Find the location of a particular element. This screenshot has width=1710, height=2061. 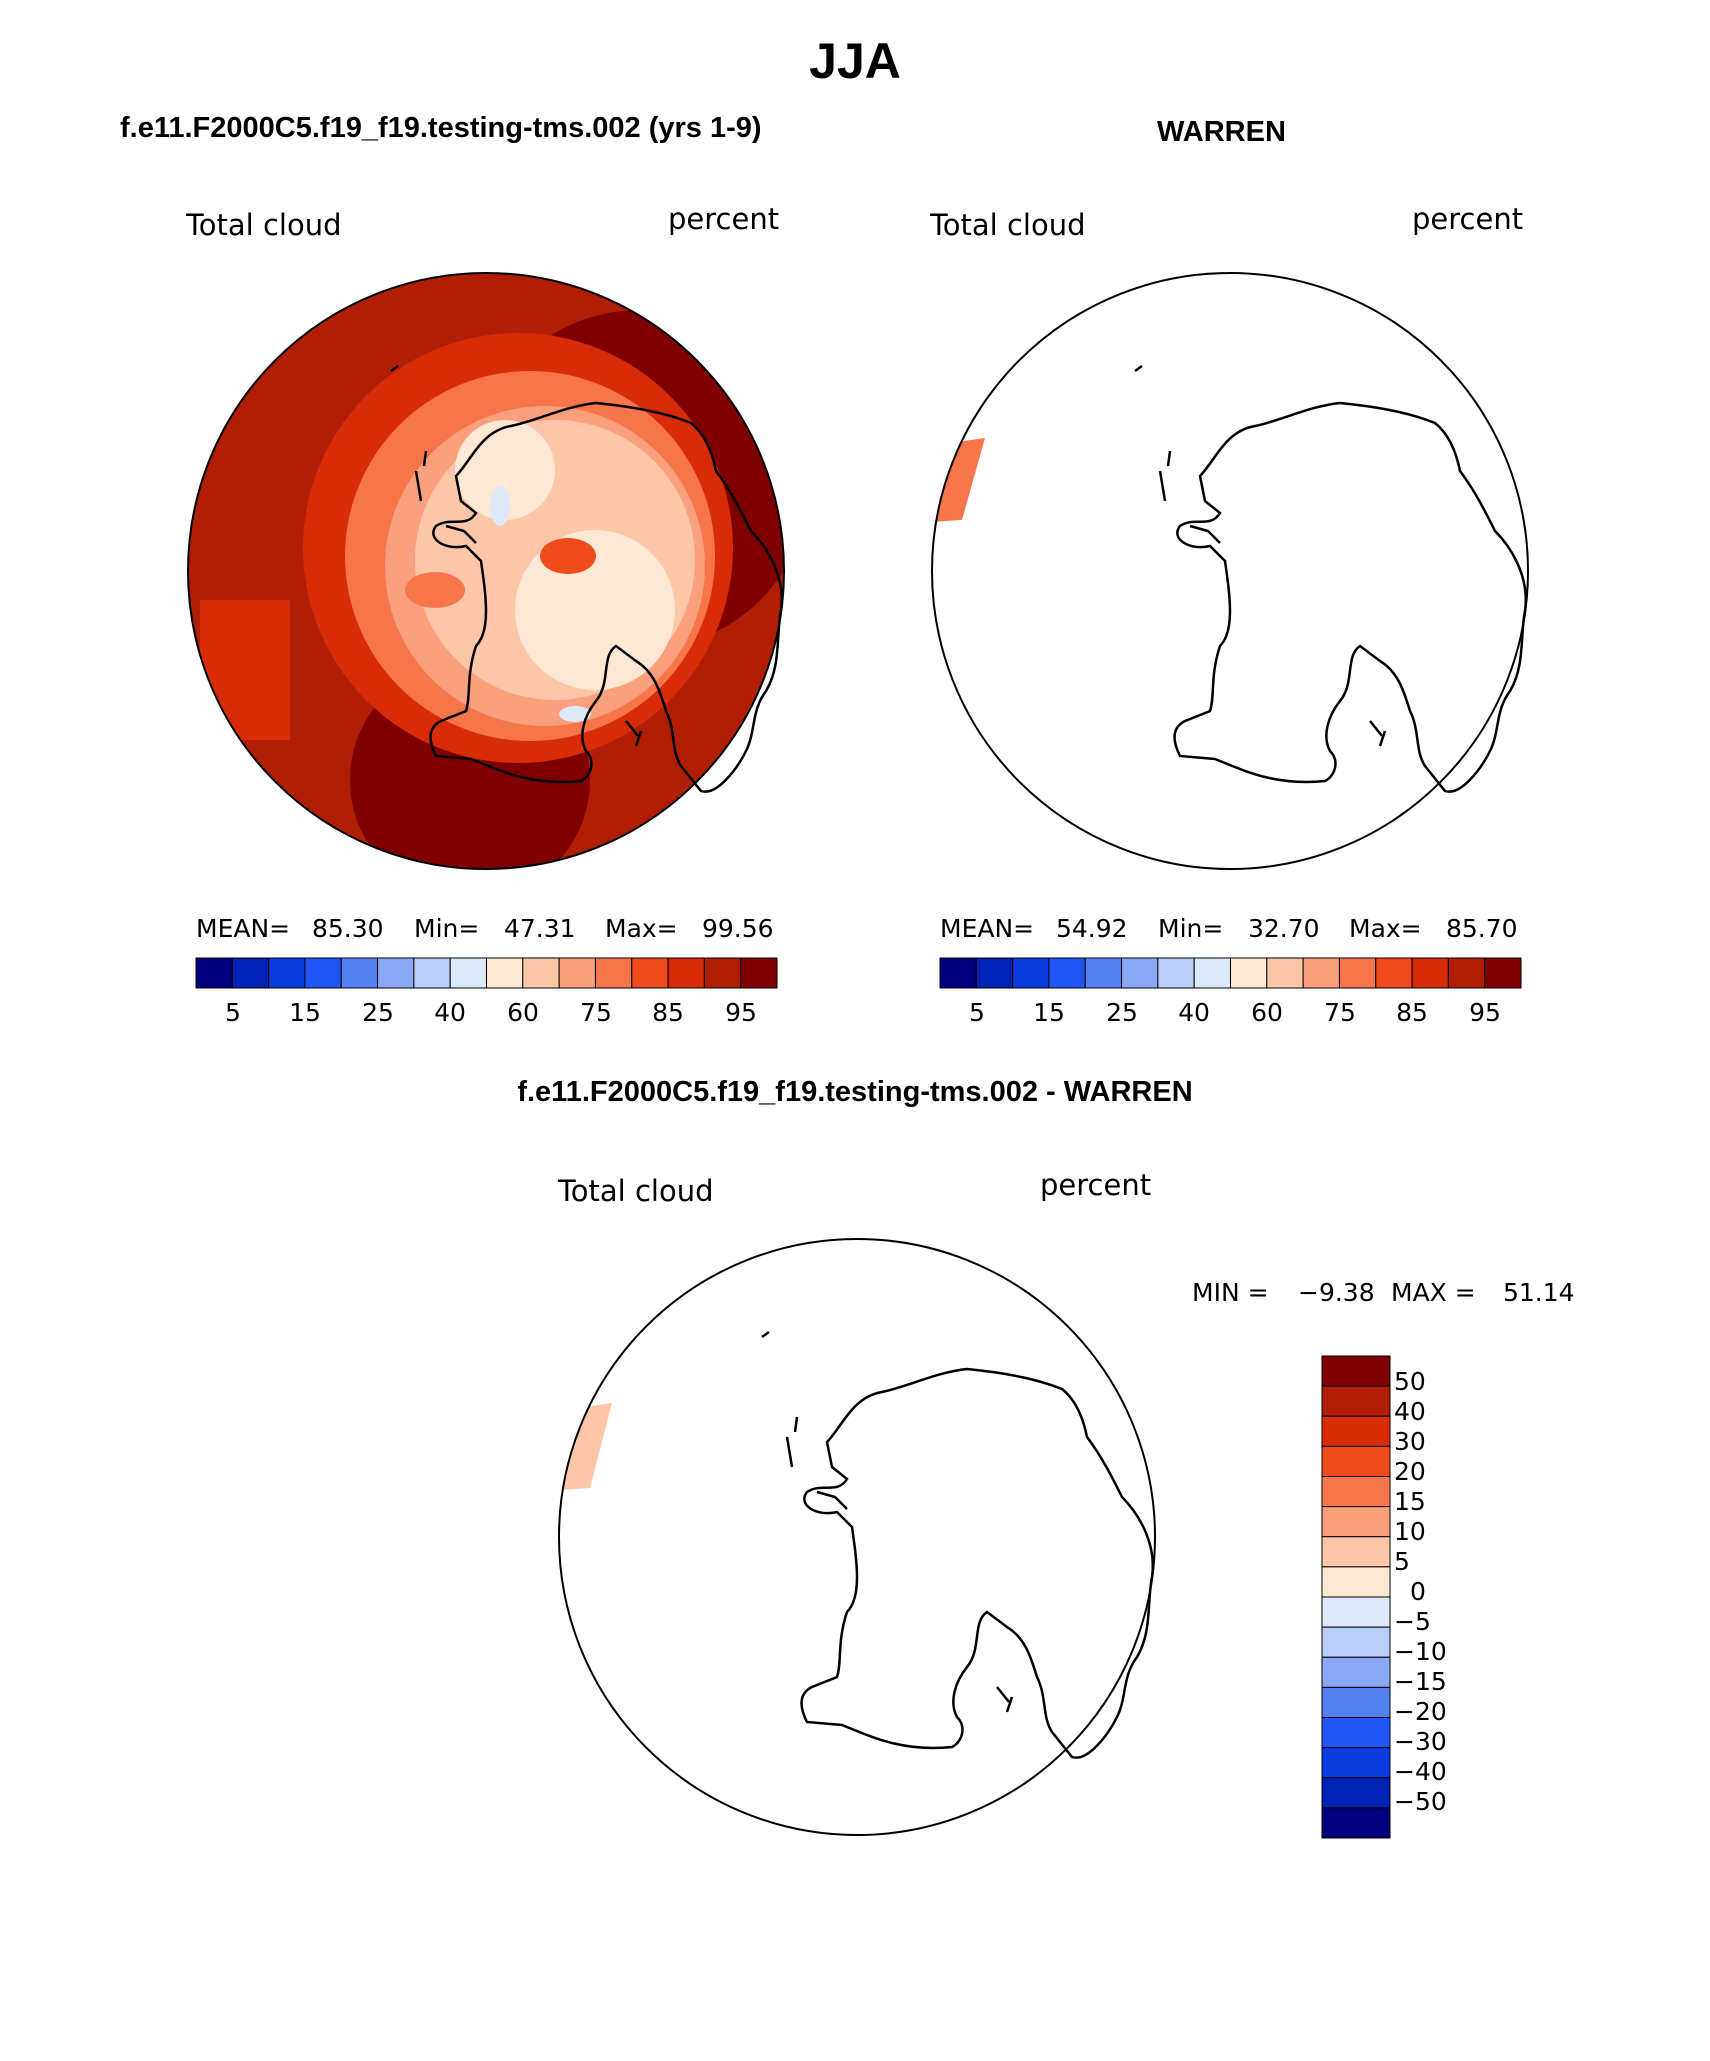

colorbar-label: −40 is located at coordinates (1420, 1771).